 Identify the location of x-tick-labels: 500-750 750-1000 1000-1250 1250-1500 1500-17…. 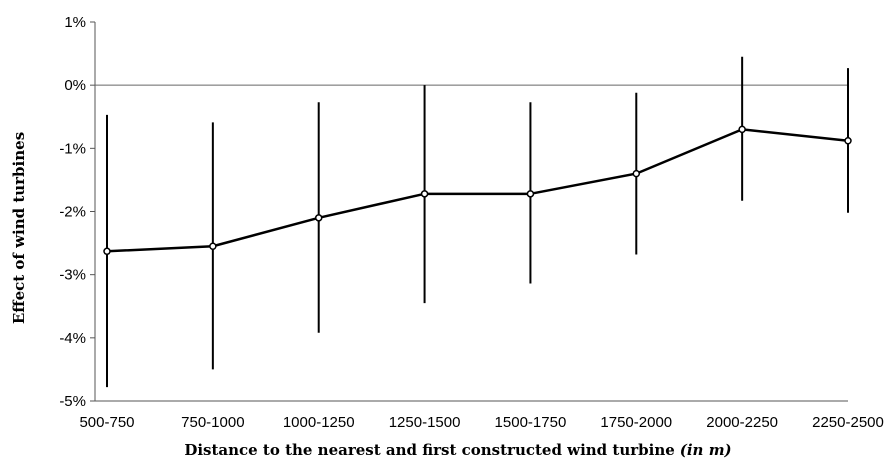
(481, 422).